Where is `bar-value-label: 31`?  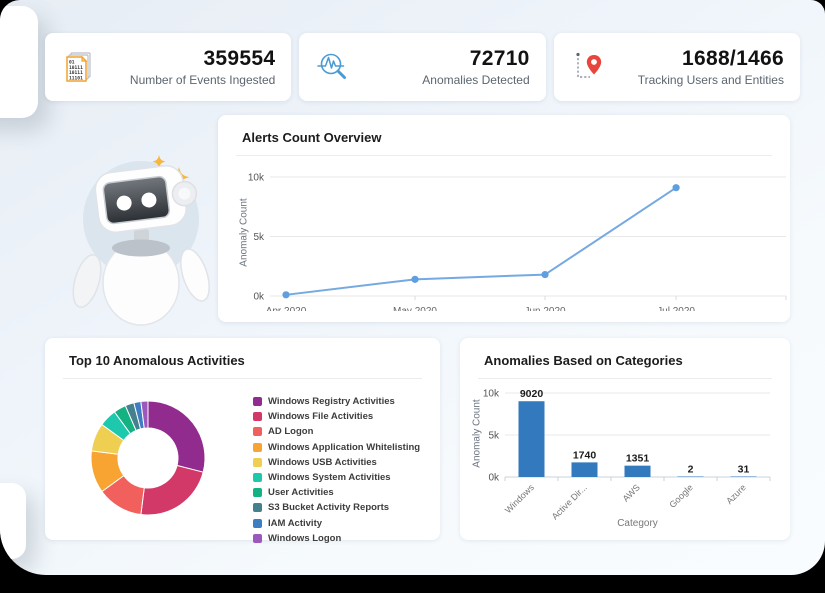
bar-value-label: 31 is located at coordinates (744, 470).